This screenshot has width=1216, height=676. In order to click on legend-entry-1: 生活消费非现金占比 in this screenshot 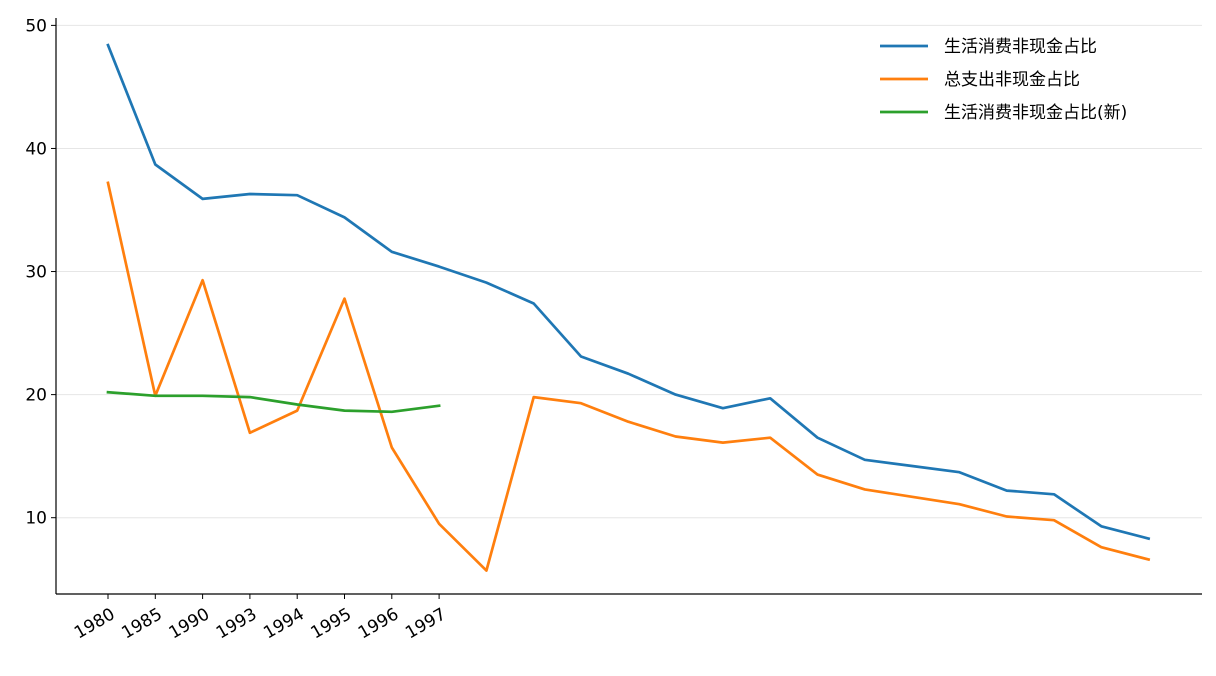, I will do `click(988, 47)`.